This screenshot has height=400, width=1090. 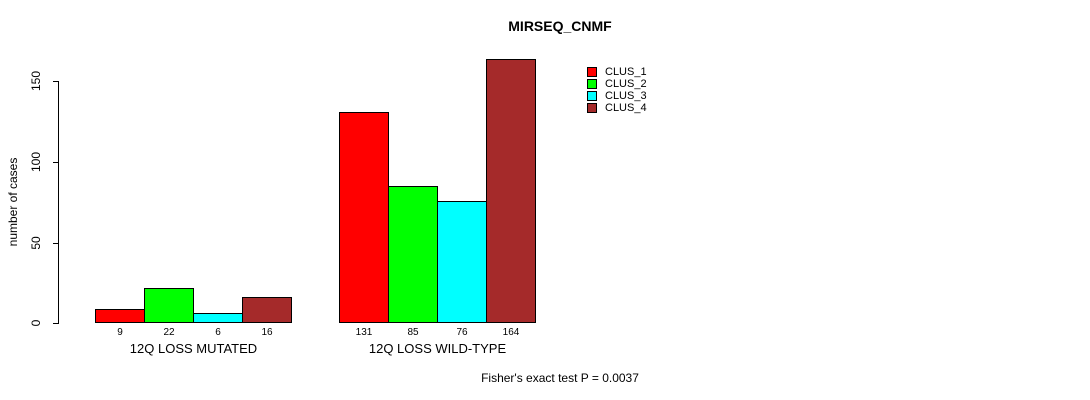 What do you see at coordinates (511, 332) in the screenshot?
I see `bar-value-label: 164` at bounding box center [511, 332].